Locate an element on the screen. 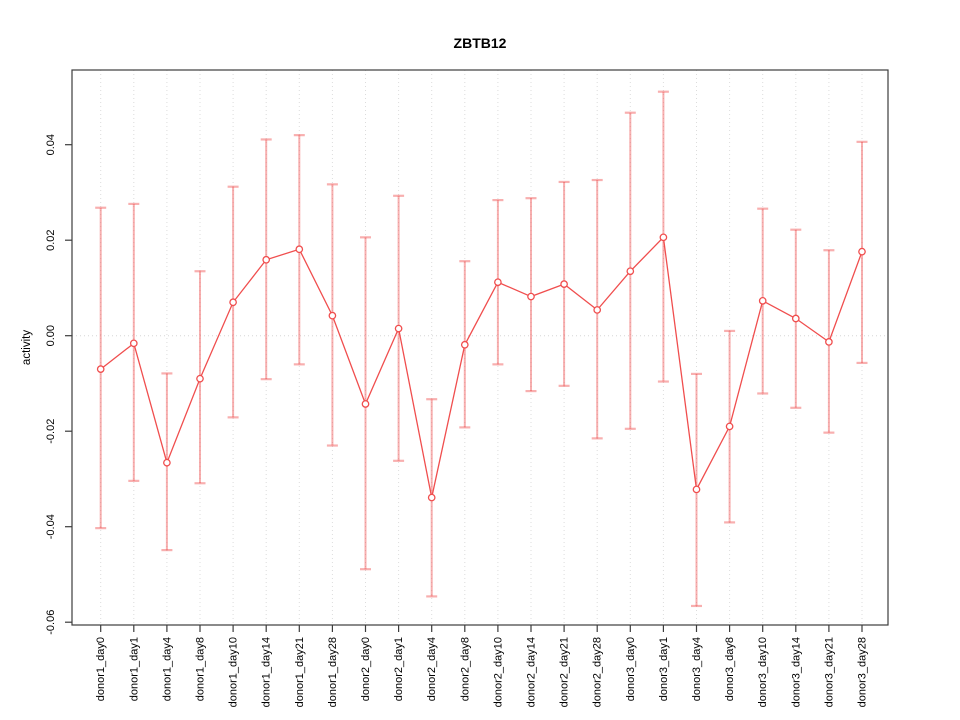  x-tick-label: donor3_day28 is located at coordinates (863, 672).